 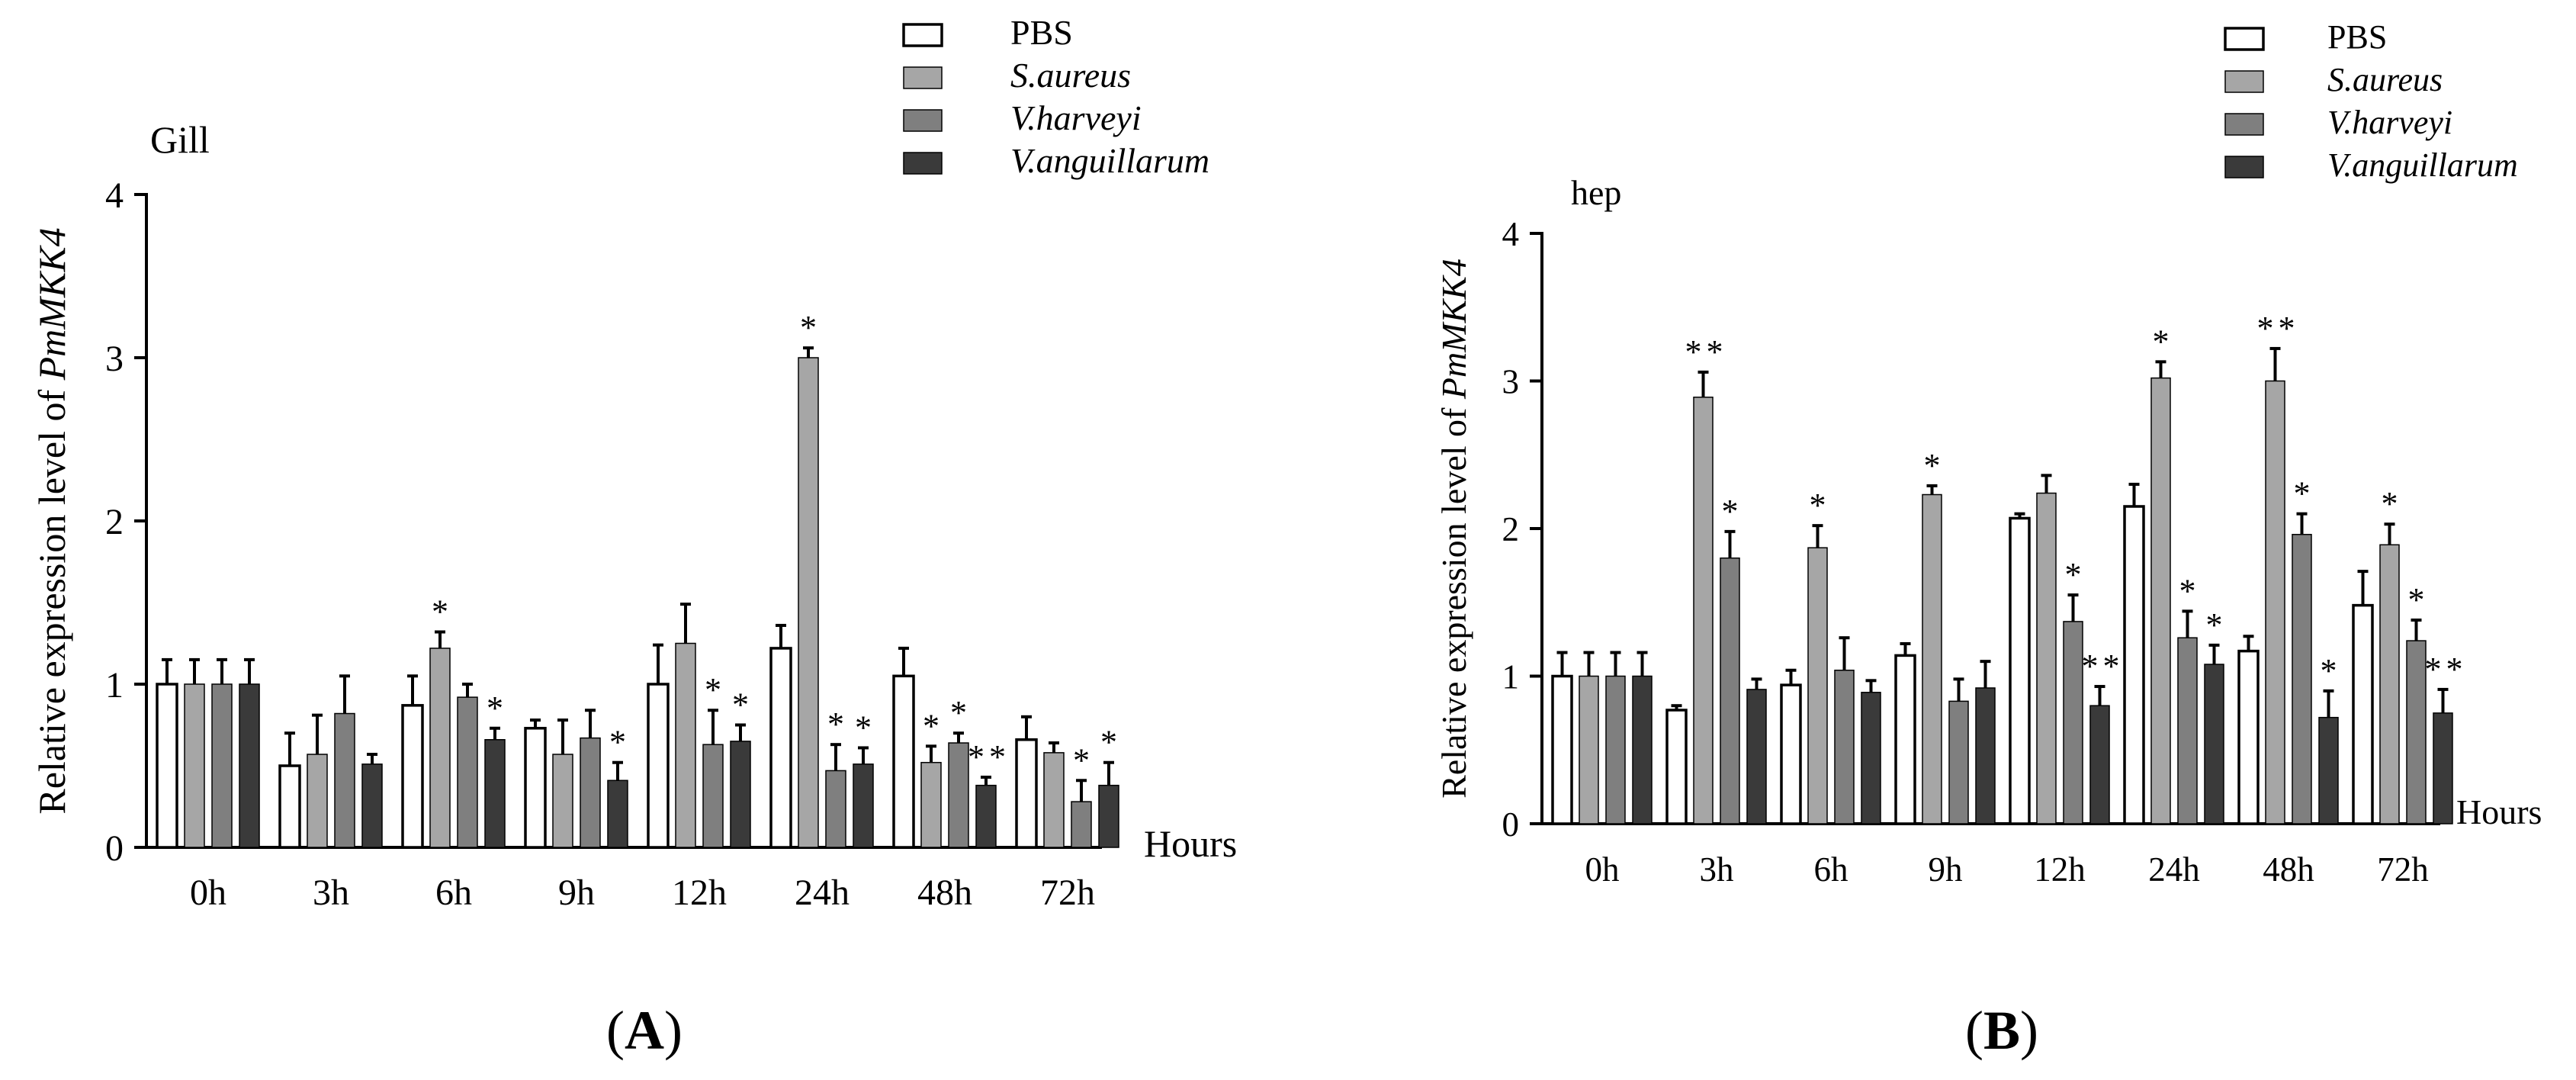 What do you see at coordinates (1190, 843) in the screenshot?
I see `x-axis-label: Hours` at bounding box center [1190, 843].